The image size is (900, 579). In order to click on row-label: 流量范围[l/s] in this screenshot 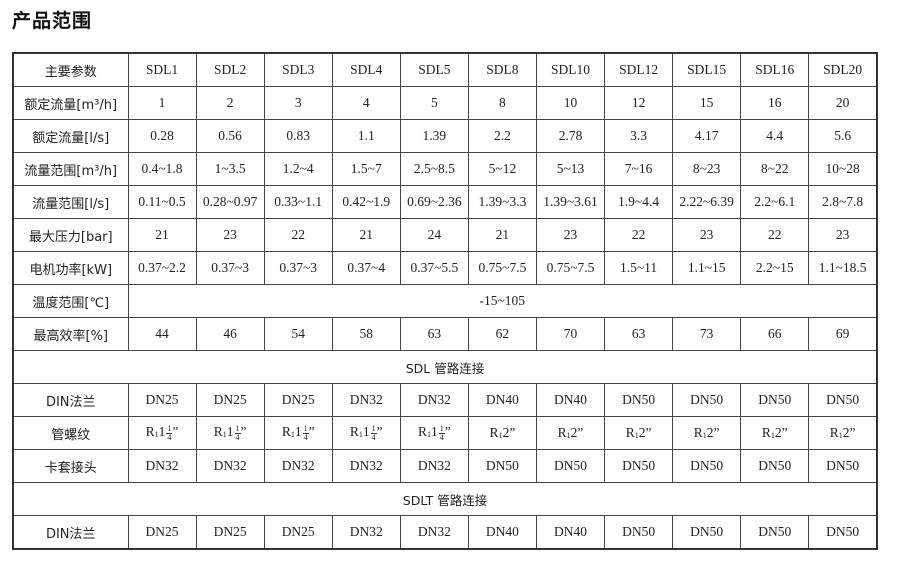, I will do `click(70, 202)`.